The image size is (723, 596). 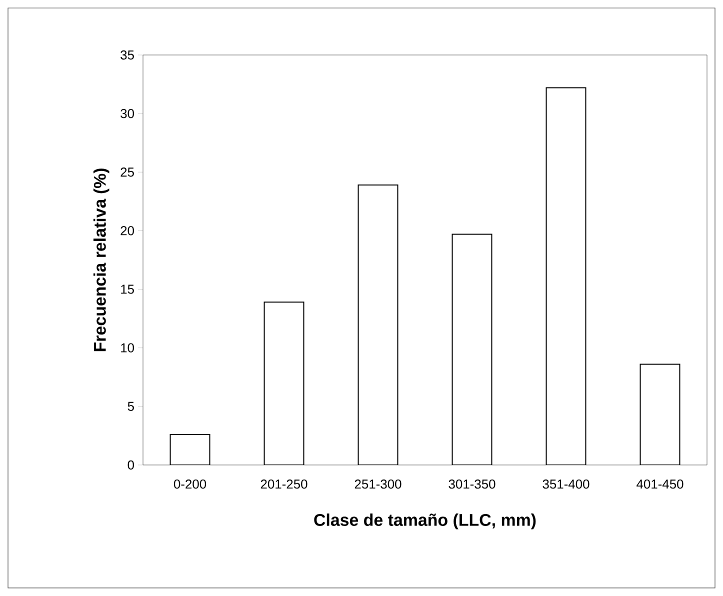 I want to click on x-tick-label: 301-350, so click(x=472, y=484).